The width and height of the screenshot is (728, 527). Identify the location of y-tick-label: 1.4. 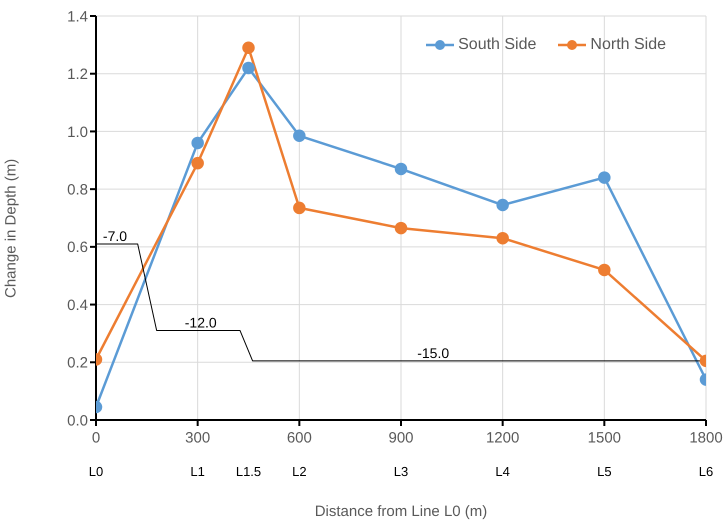
(77, 17).